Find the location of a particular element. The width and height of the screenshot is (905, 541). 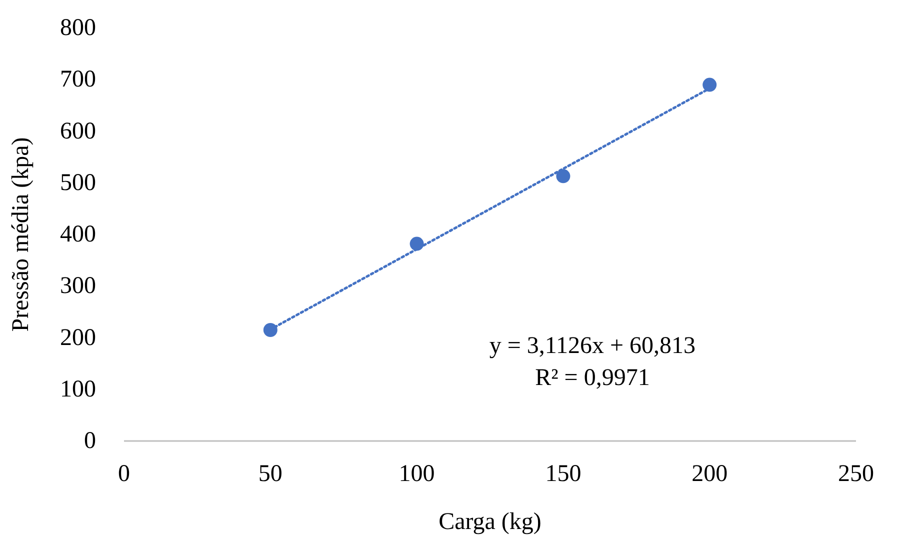

x-tick-label: 0 is located at coordinates (124, 474).